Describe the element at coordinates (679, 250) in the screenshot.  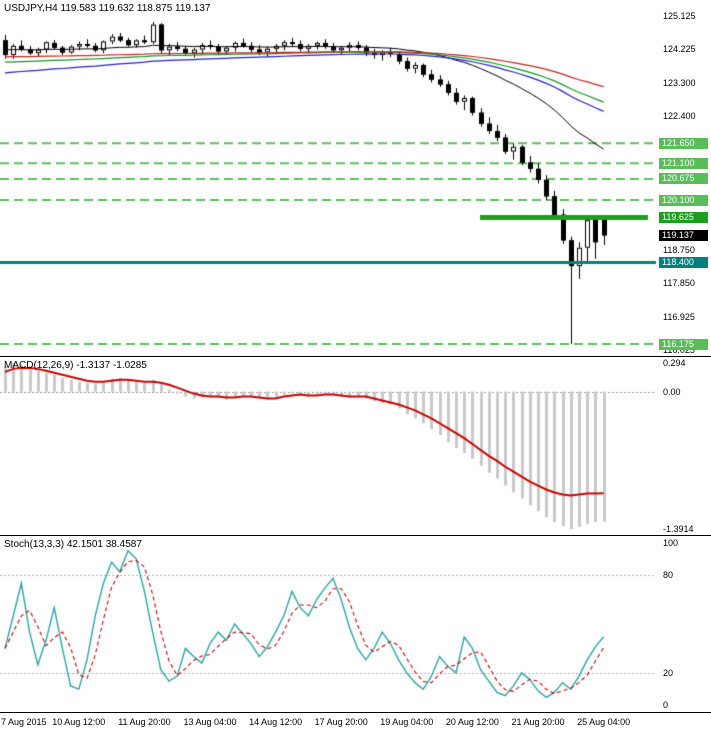
I see `price-scale-label: 118.750` at that location.